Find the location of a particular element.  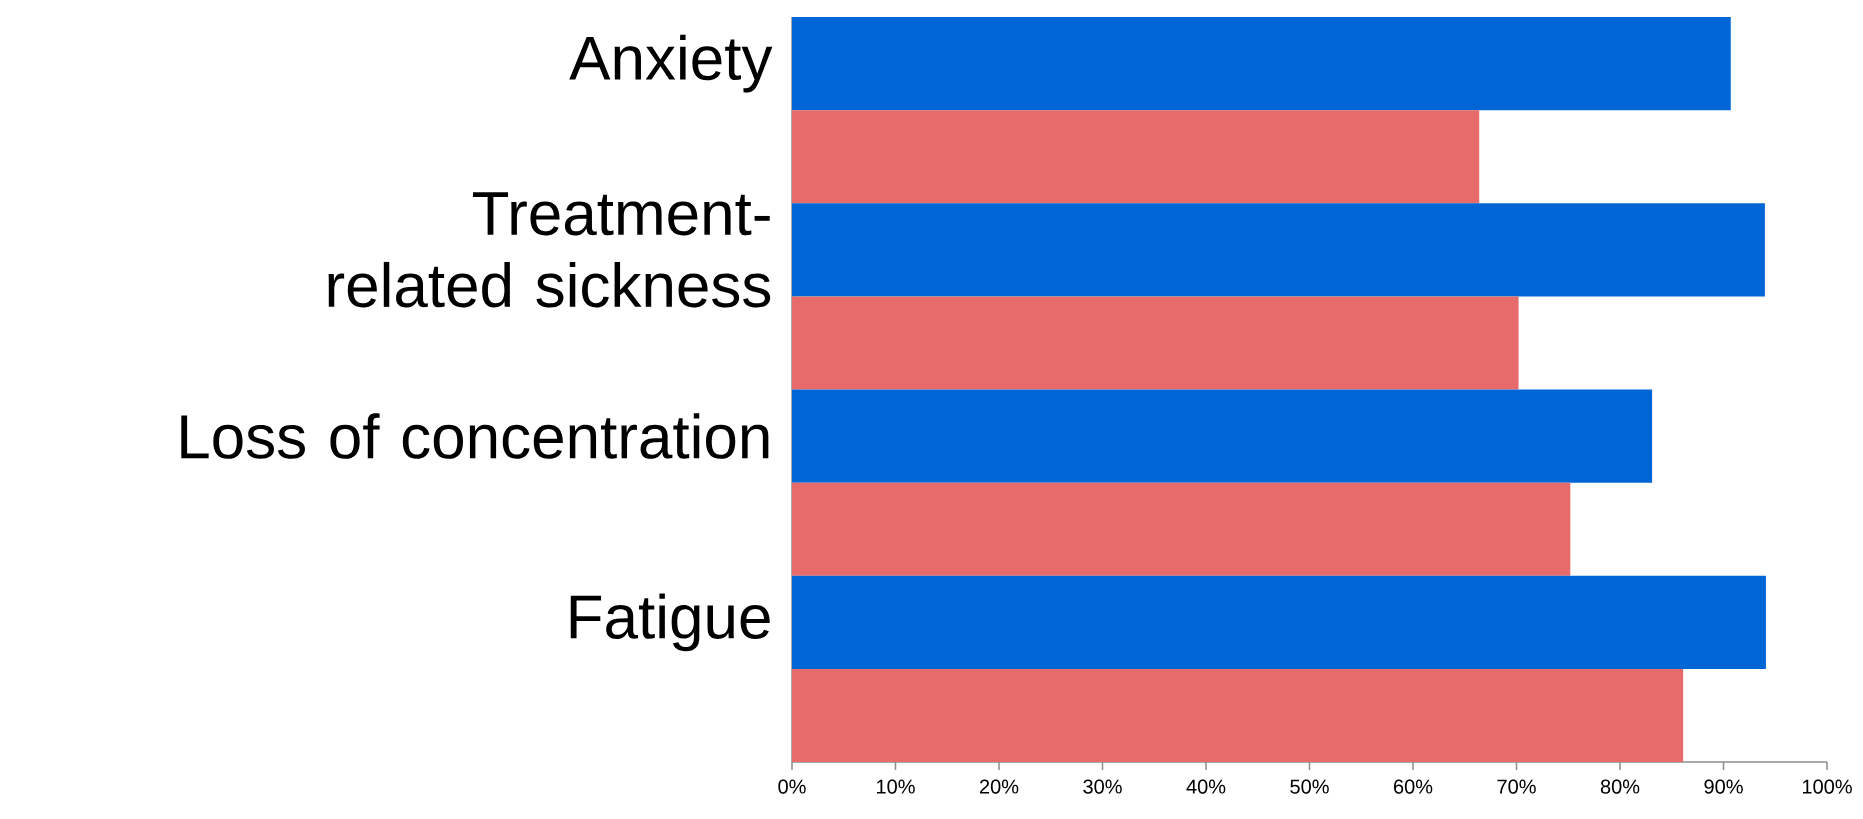

x-tick-label: 20% is located at coordinates (999, 786).